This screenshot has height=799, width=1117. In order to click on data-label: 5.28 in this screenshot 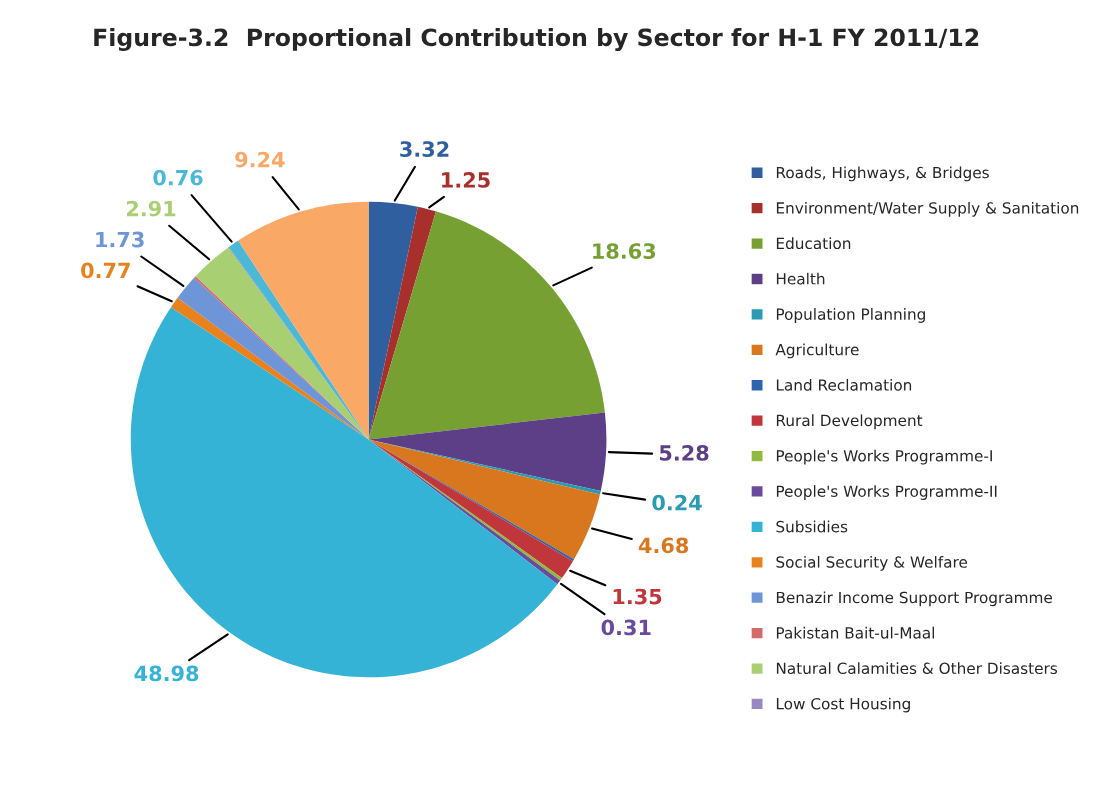, I will do `click(684, 453)`.